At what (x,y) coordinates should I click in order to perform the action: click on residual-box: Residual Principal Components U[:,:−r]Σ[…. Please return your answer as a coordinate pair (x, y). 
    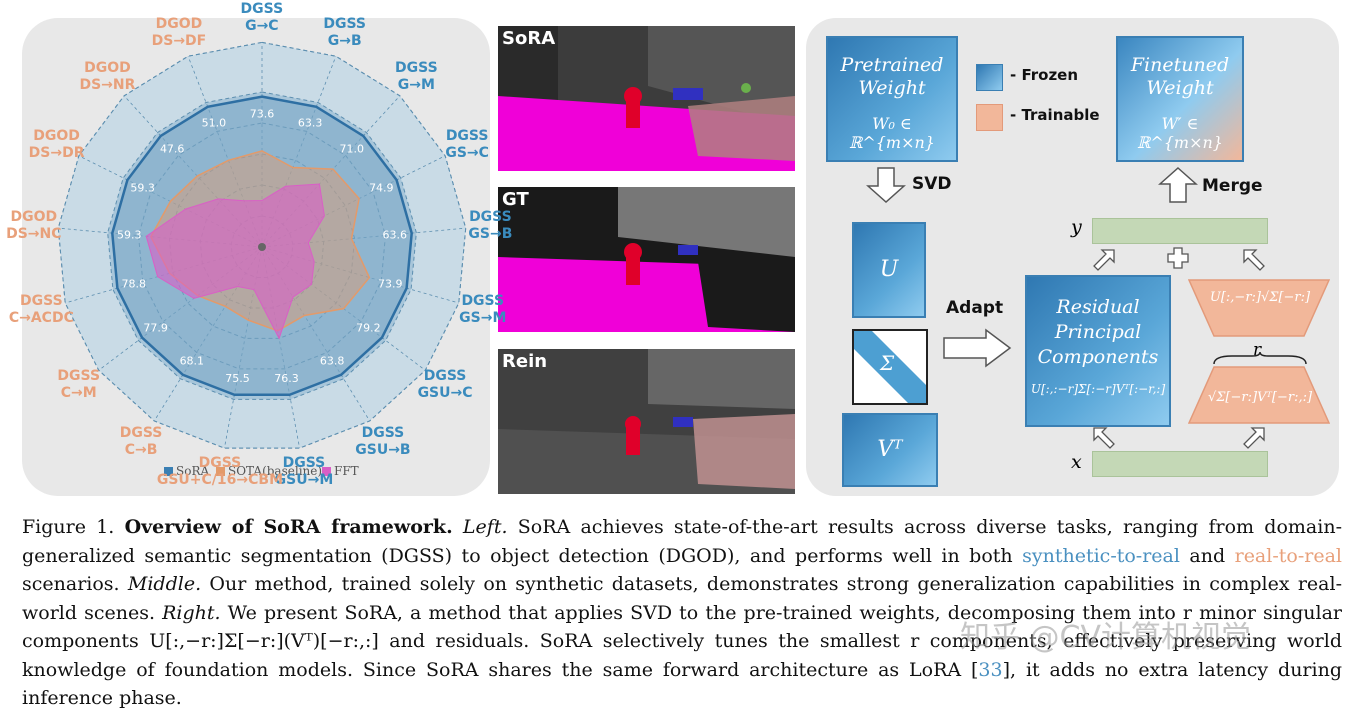
    Looking at the image, I should click on (1098, 351).